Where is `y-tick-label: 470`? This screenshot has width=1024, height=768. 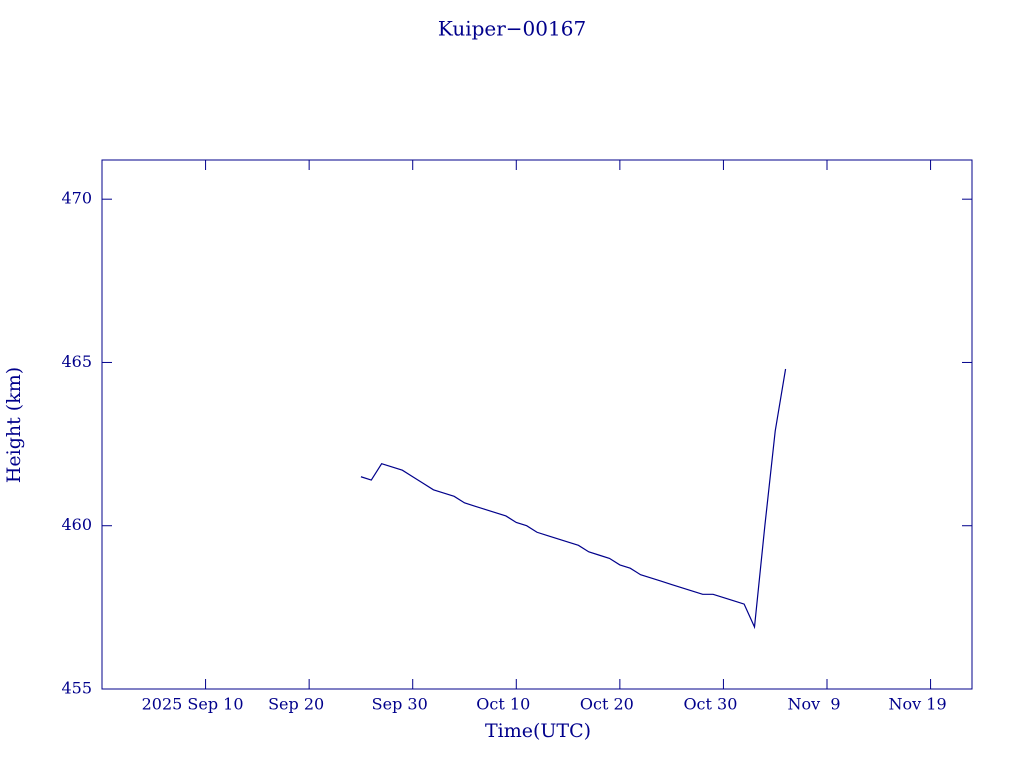 y-tick-label: 470 is located at coordinates (76, 198).